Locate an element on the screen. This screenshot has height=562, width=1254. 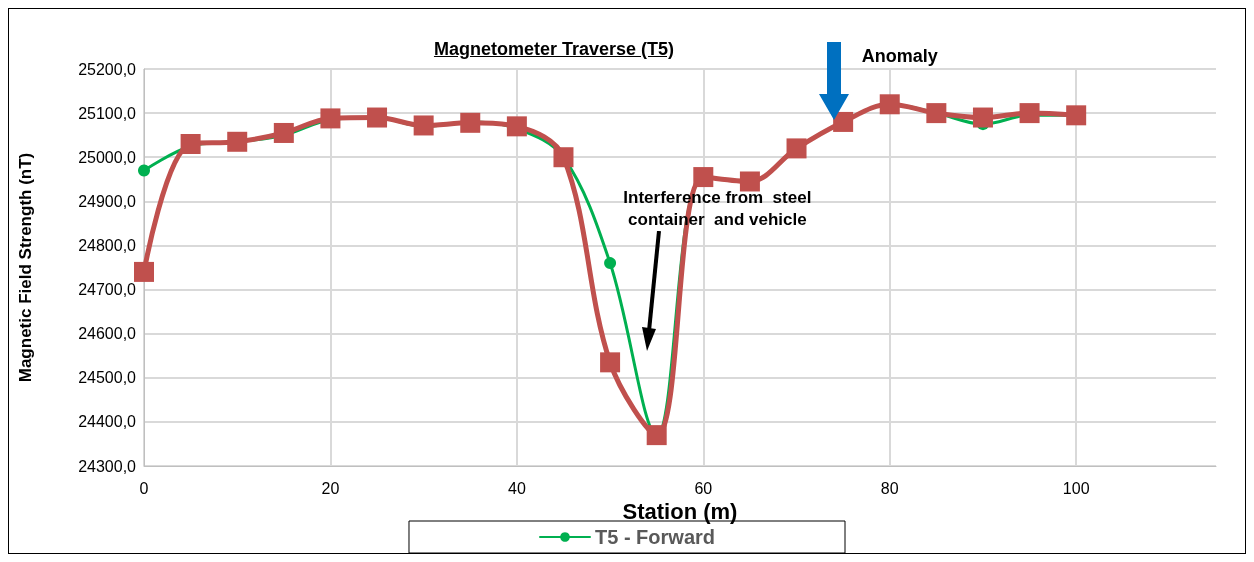
y-tick-label: 24900,0 is located at coordinates (107, 201).